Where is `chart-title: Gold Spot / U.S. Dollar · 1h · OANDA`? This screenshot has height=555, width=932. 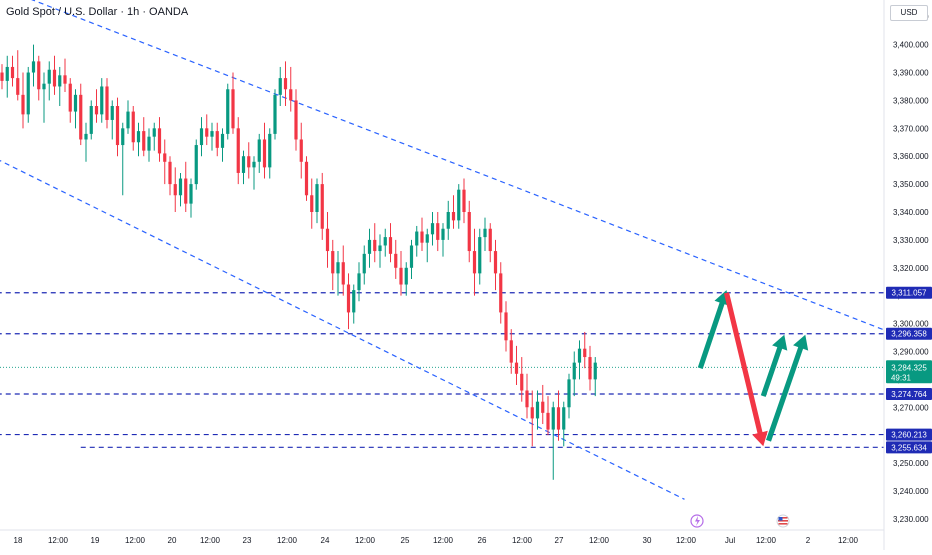
chart-title: Gold Spot / U.S. Dollar · 1h · OANDA is located at coordinates (97, 12).